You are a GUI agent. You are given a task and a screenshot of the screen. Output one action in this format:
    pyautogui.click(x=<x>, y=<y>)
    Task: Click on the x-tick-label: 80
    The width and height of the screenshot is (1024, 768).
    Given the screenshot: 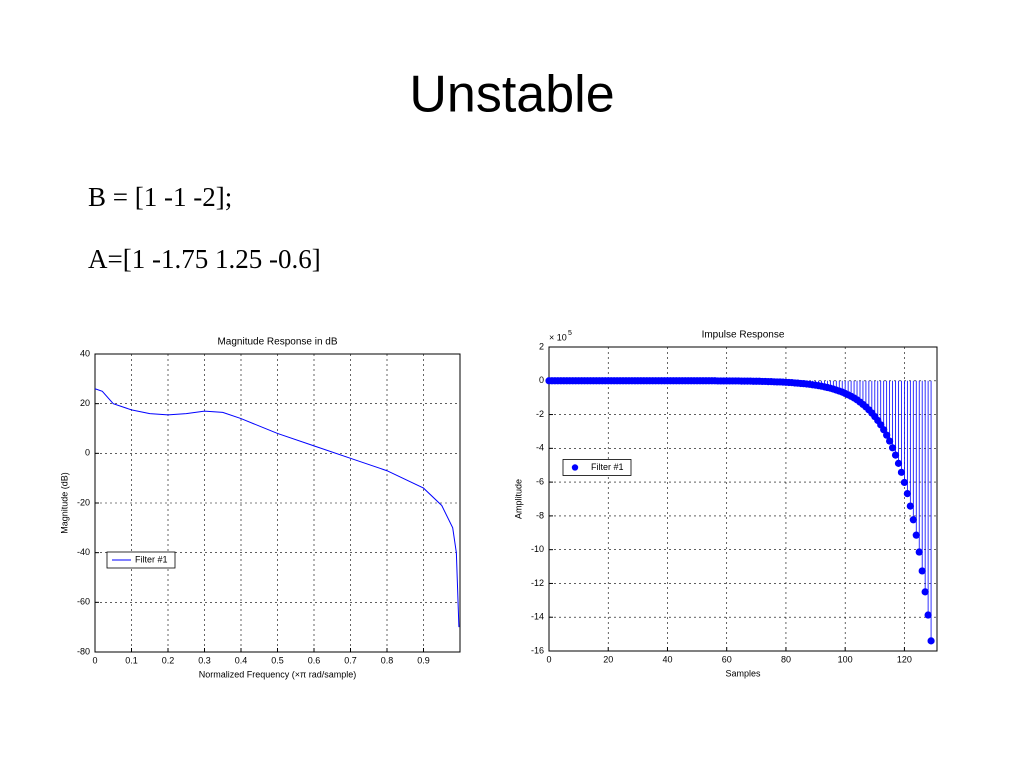 What is the action you would take?
    pyautogui.click(x=786, y=659)
    